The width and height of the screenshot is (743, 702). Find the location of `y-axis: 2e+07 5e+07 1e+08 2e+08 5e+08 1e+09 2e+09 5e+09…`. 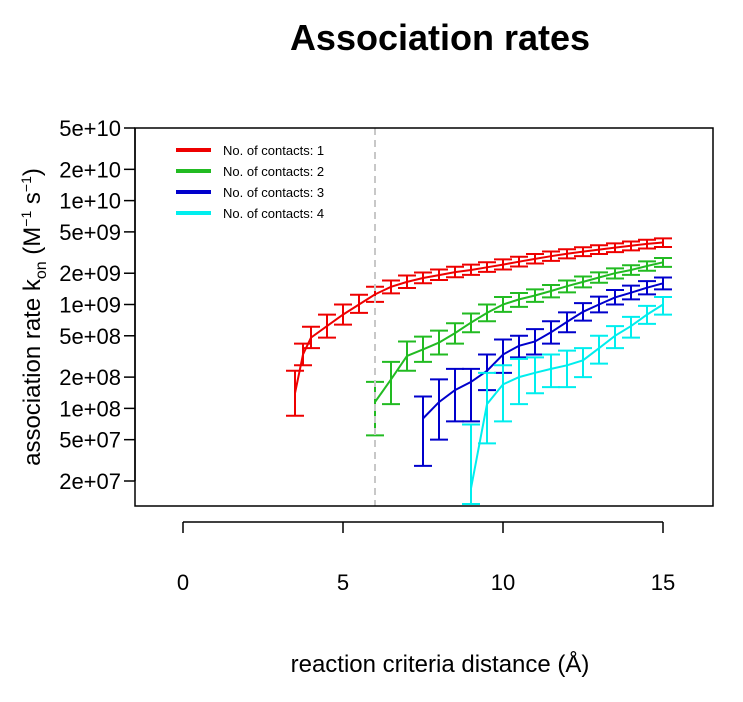

y-axis: 2e+07 5e+07 1e+08 2e+08 5e+08 1e+09 2e+09 5e+09… is located at coordinates (97, 305).